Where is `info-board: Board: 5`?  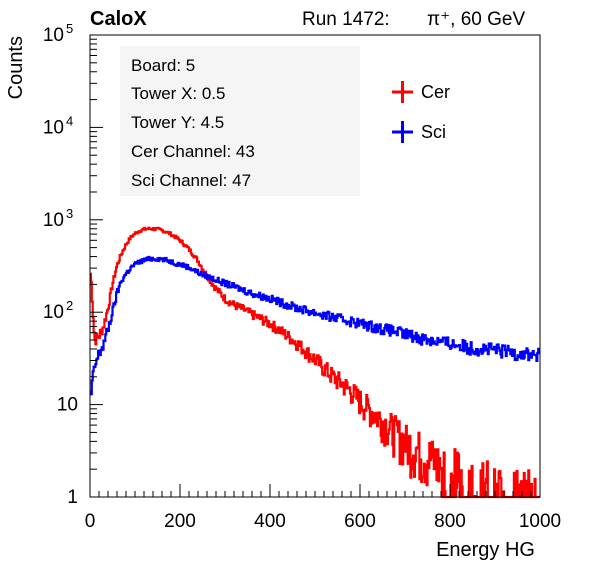
info-board: Board: 5 is located at coordinates (163, 65).